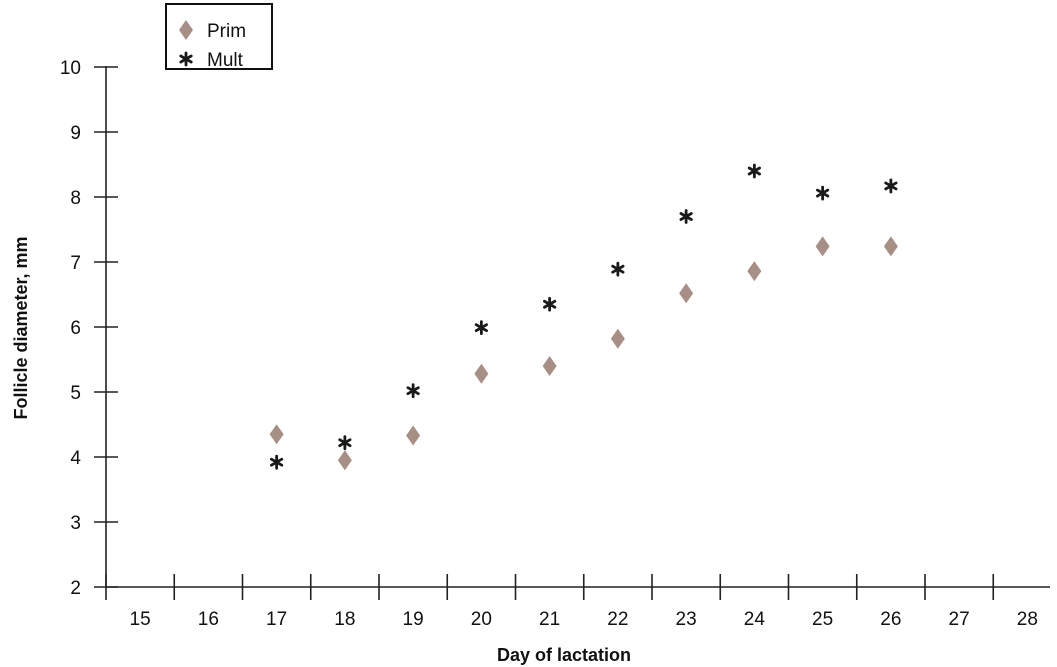 Image resolution: width=1057 pixels, height=667 pixels. I want to click on x-tick-label: 16, so click(208, 619).